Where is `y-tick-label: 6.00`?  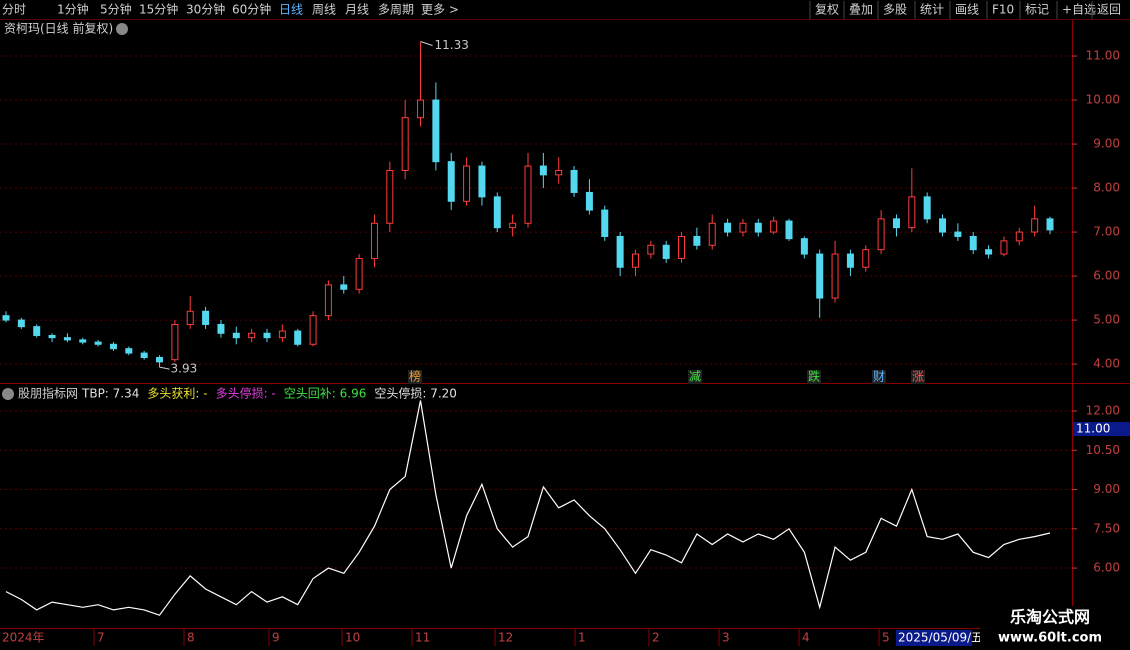 y-tick-label: 6.00 is located at coordinates (1106, 276).